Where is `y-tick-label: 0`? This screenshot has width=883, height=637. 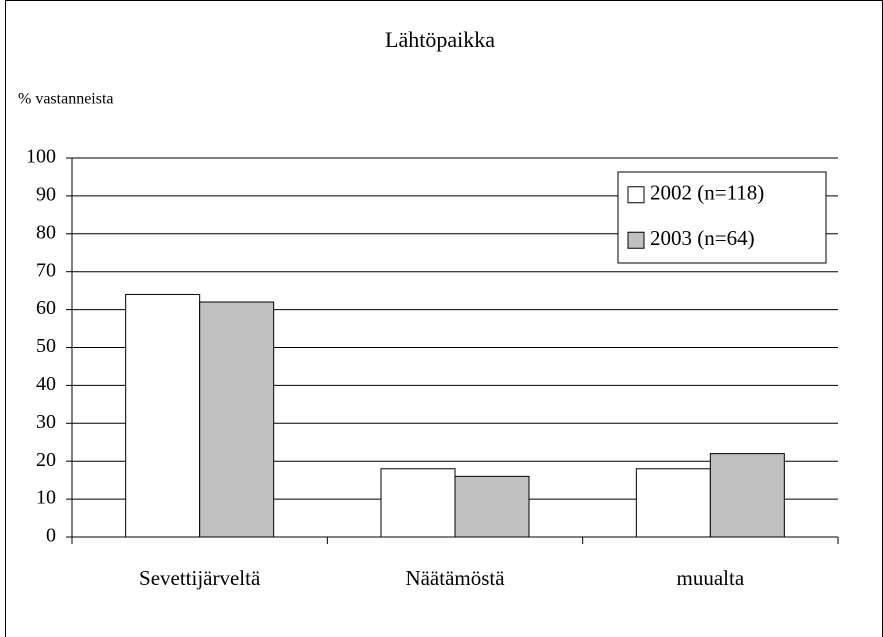
y-tick-label: 0 is located at coordinates (51, 536).